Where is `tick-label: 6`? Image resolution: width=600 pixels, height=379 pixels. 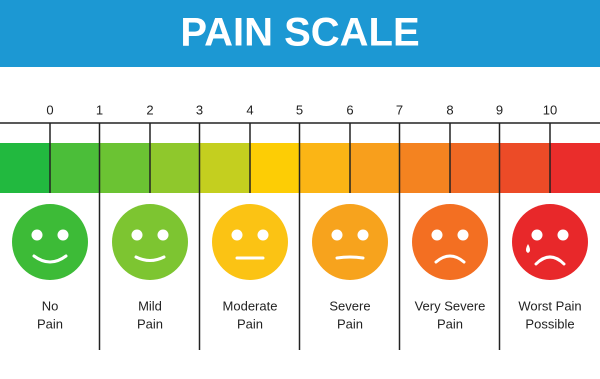 tick-label: 6 is located at coordinates (349, 109).